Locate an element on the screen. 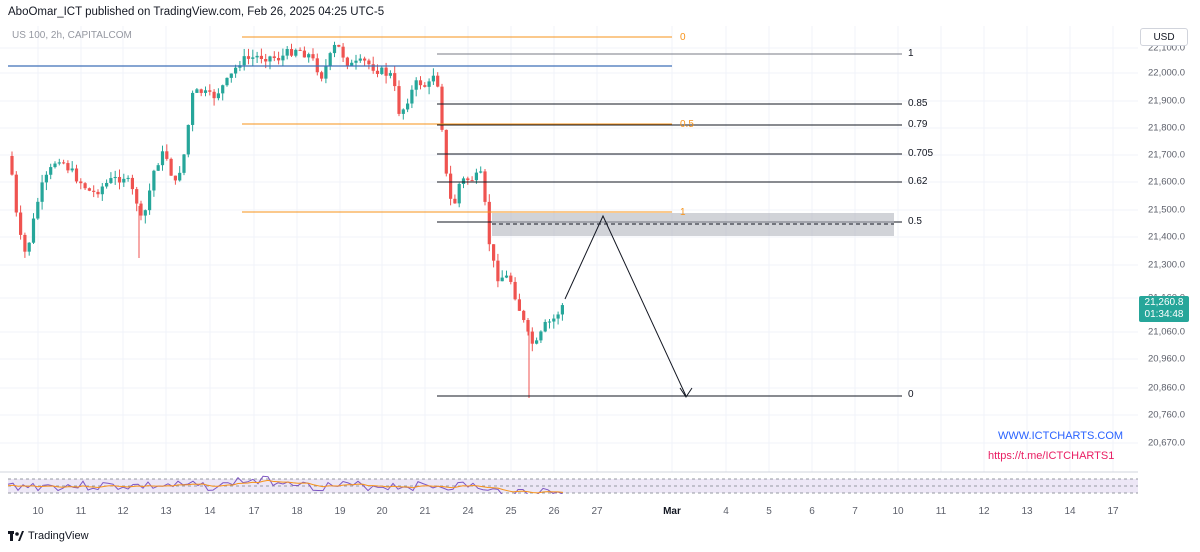 This screenshot has height=552, width=1200. fib-right-label-0.705: 0.705 is located at coordinates (921, 153).